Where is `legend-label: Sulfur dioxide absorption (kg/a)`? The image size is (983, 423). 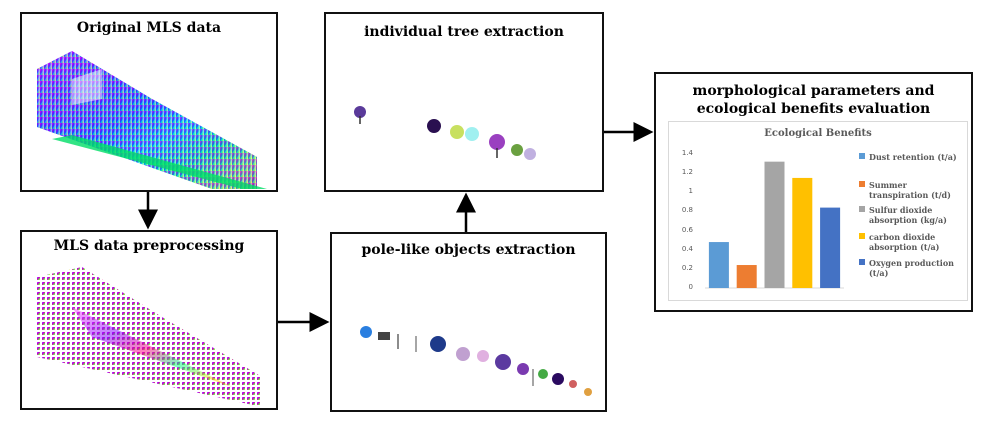
legend-label: Sulfur dioxide absorption (kg/a) is located at coordinates (908, 215).